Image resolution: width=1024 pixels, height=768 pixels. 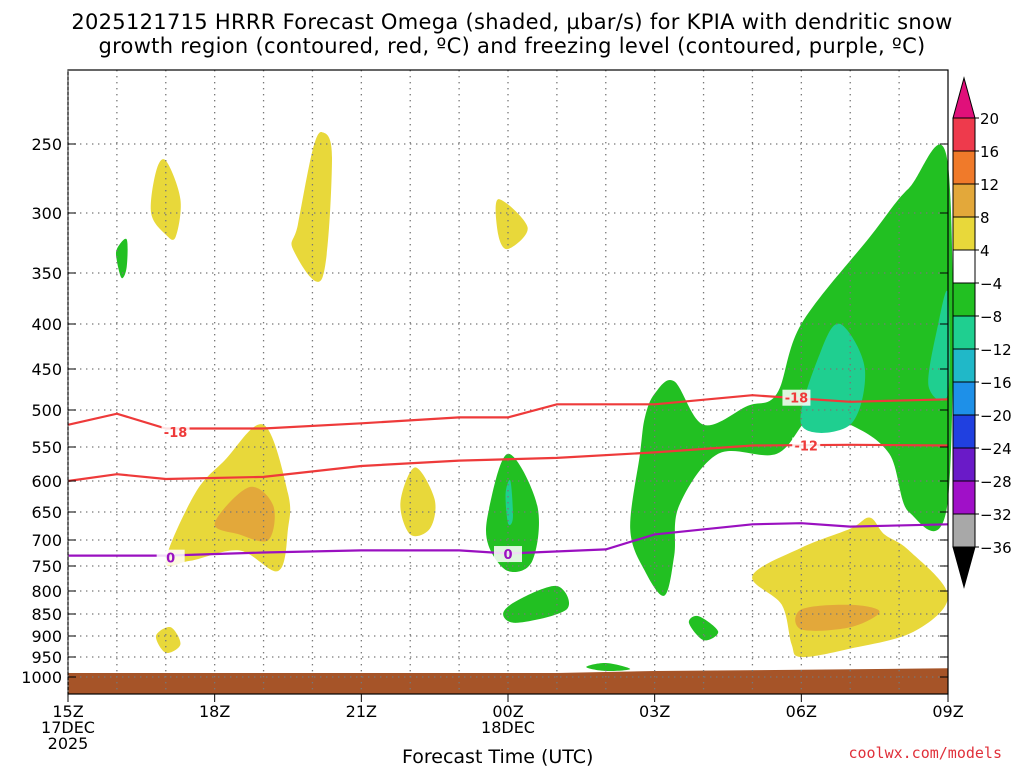 I want to click on x-tick-label: 00Z, so click(x=507, y=711).